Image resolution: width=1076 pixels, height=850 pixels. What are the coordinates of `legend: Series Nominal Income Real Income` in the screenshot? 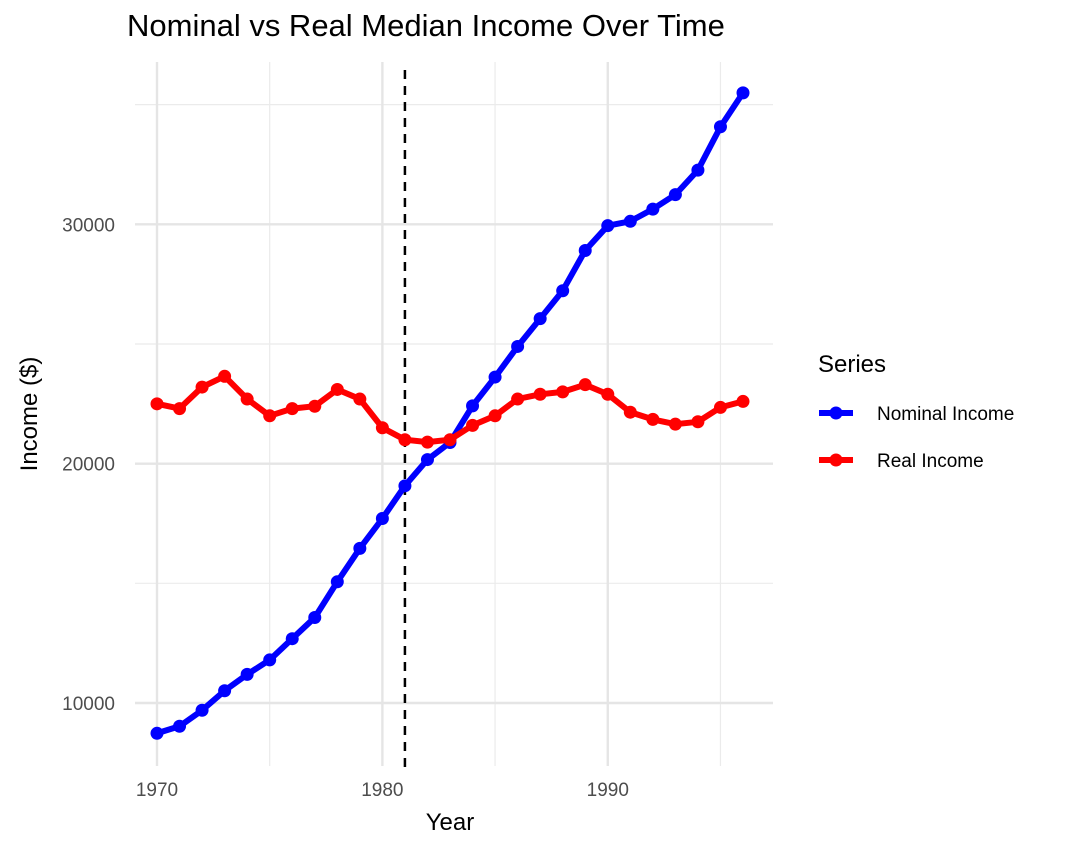 It's located at (916, 411).